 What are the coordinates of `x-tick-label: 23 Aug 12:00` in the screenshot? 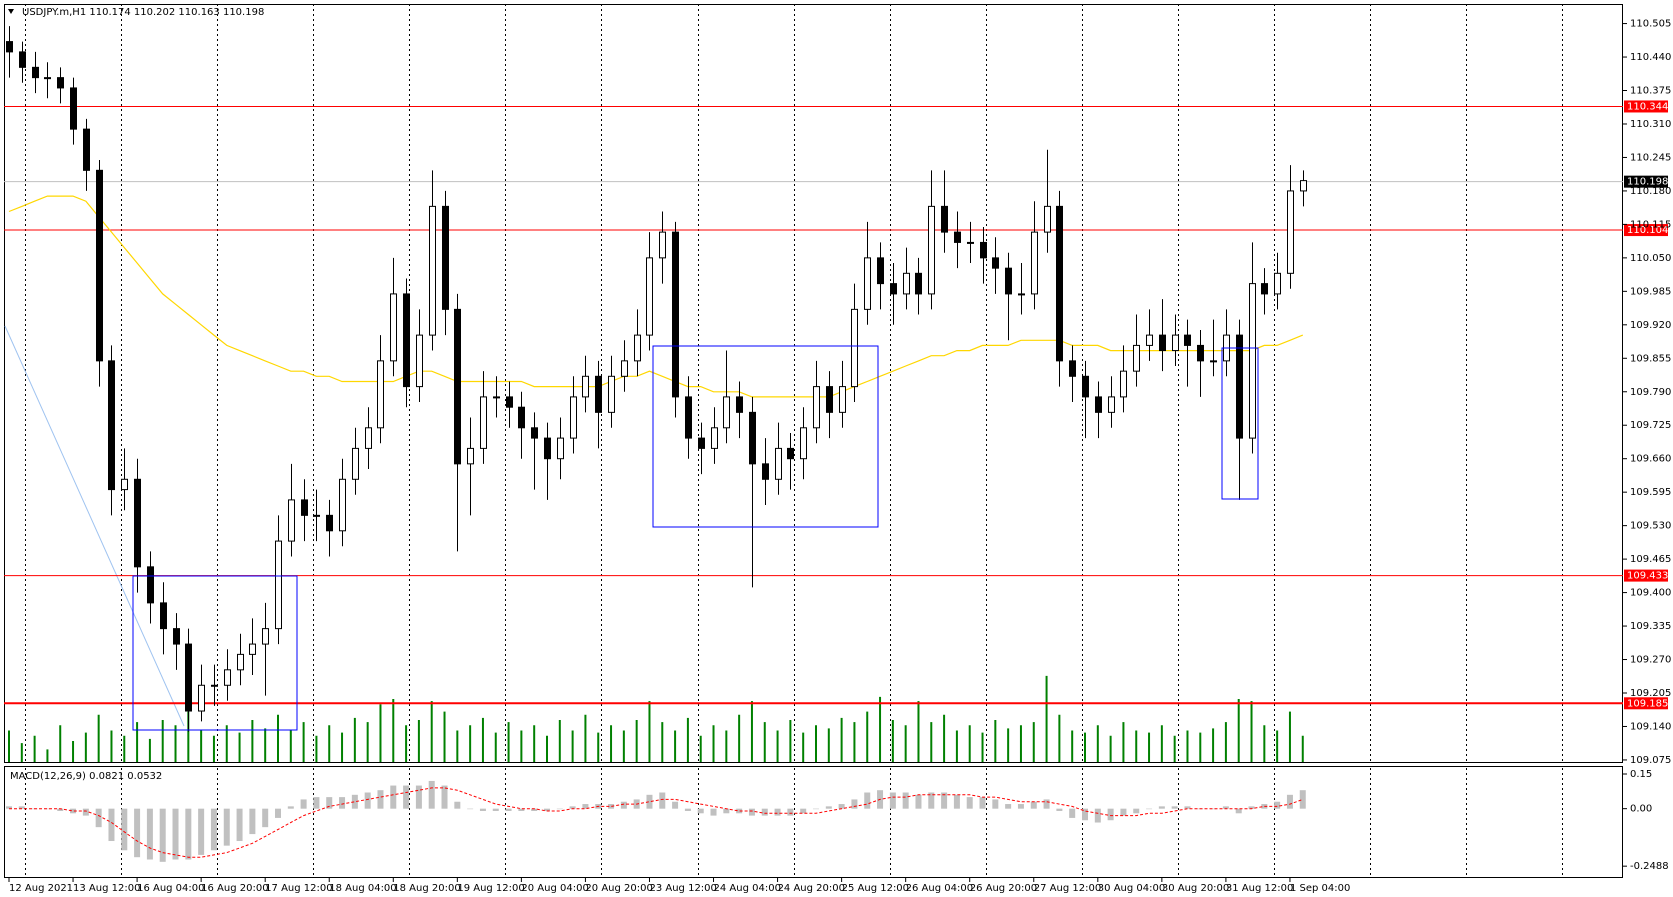 It's located at (682, 888).